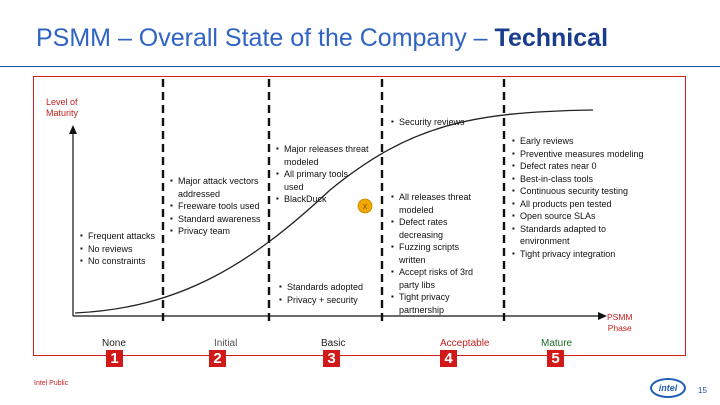  What do you see at coordinates (582, 166) in the screenshot?
I see `stage-5-bullet: Defect rates near 0` at bounding box center [582, 166].